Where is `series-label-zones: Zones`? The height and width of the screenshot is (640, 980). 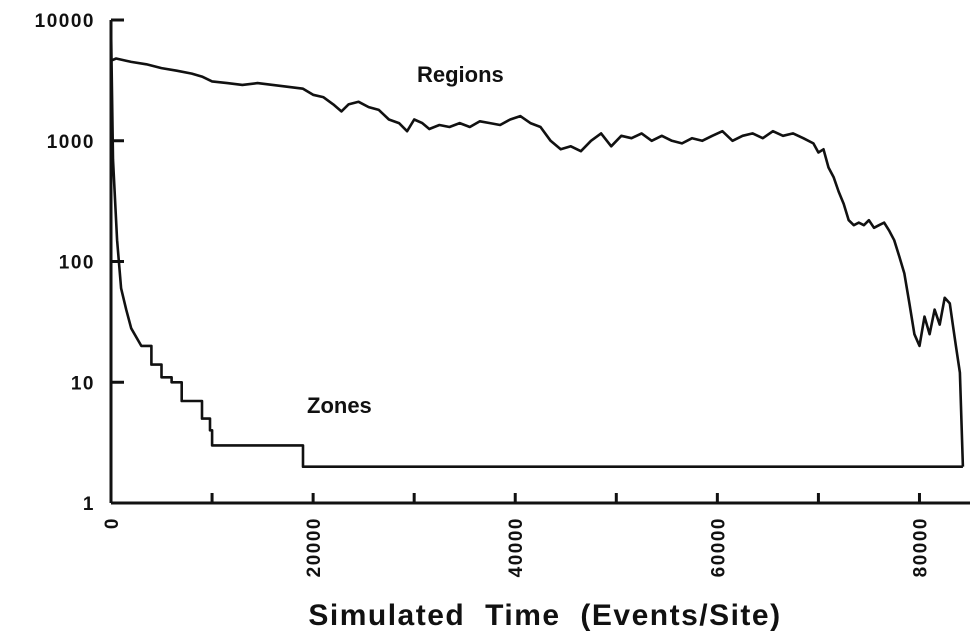
series-label-zones: Zones is located at coordinates (339, 405).